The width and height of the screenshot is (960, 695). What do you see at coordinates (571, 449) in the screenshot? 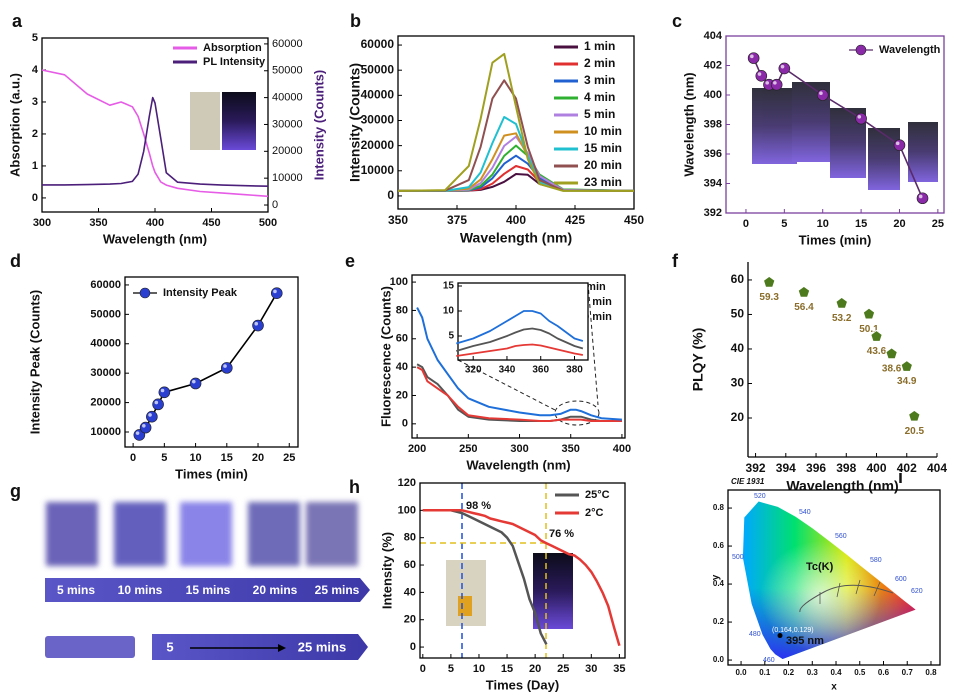
I see `x-tick-label: 350` at bounding box center [571, 449].